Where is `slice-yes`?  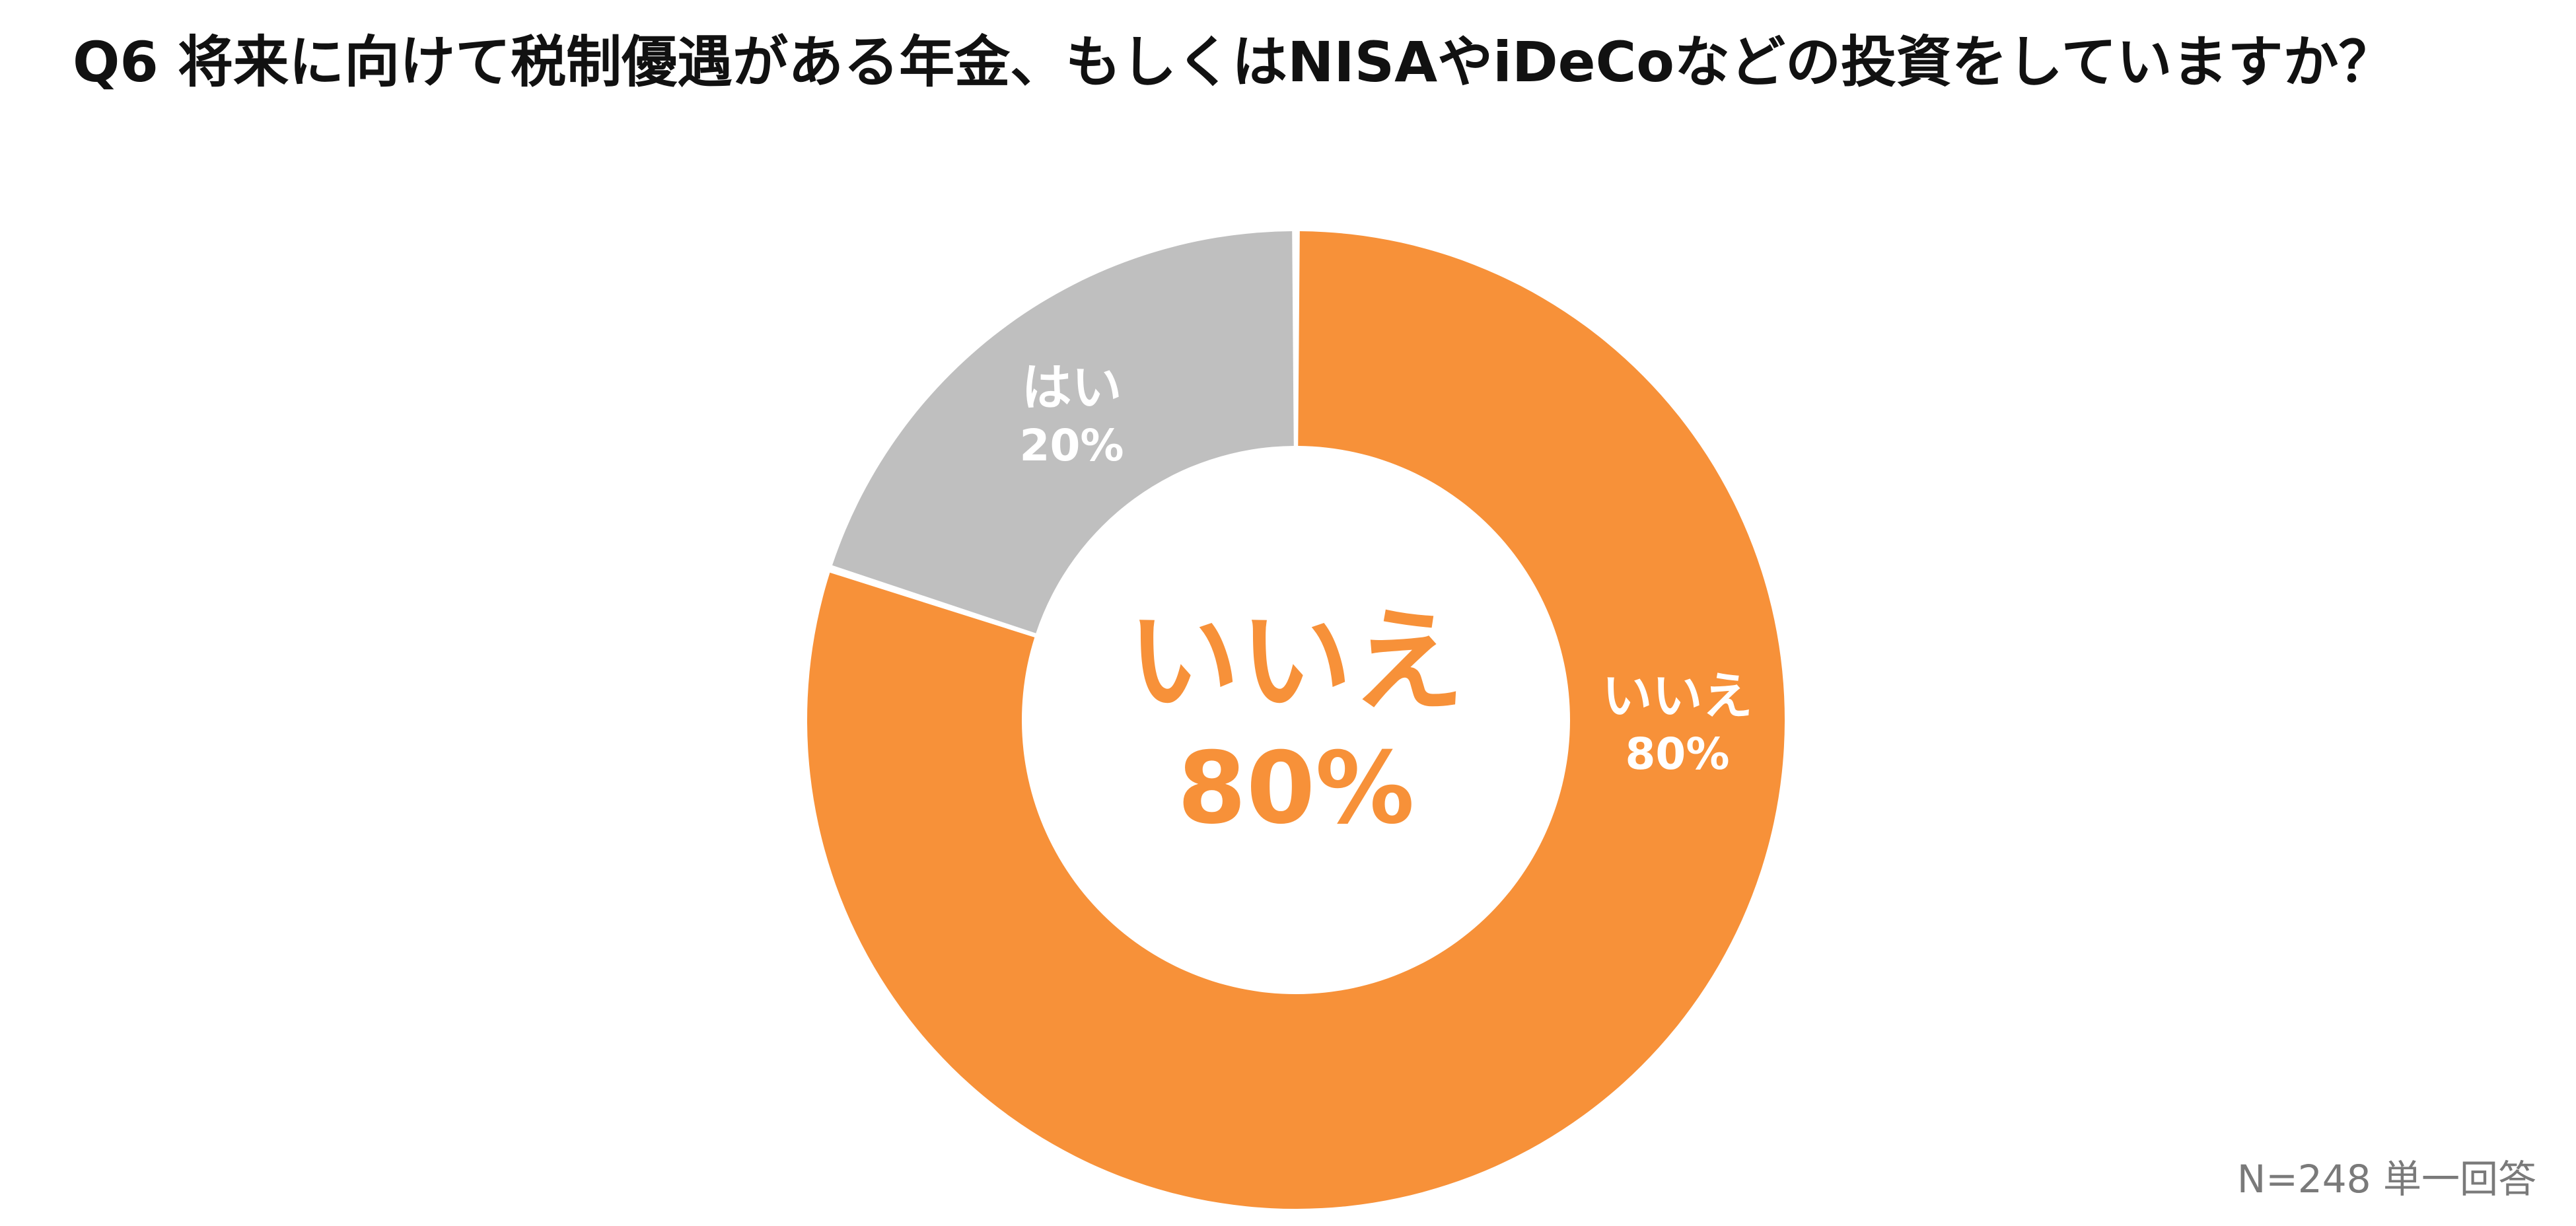 slice-yes is located at coordinates (1063, 432).